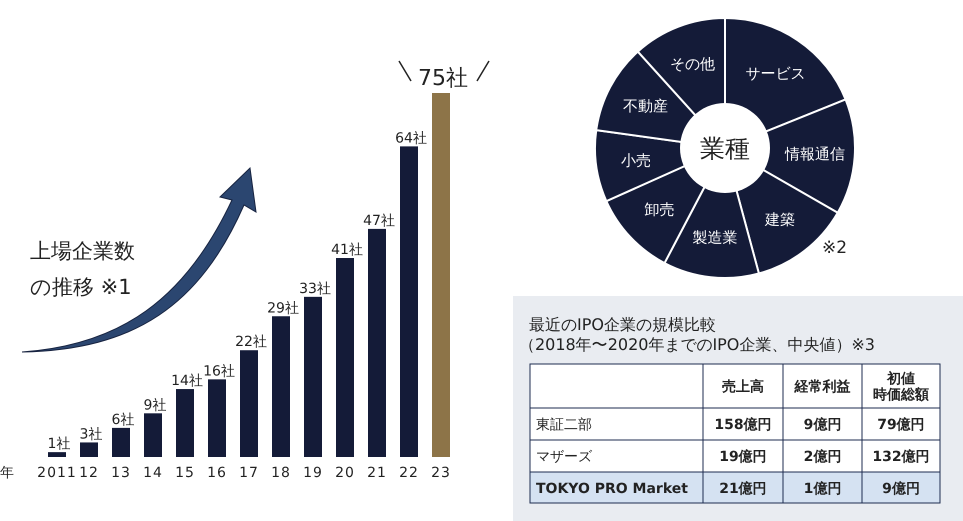  I want to click on category-label: 売上高, so click(743, 386).